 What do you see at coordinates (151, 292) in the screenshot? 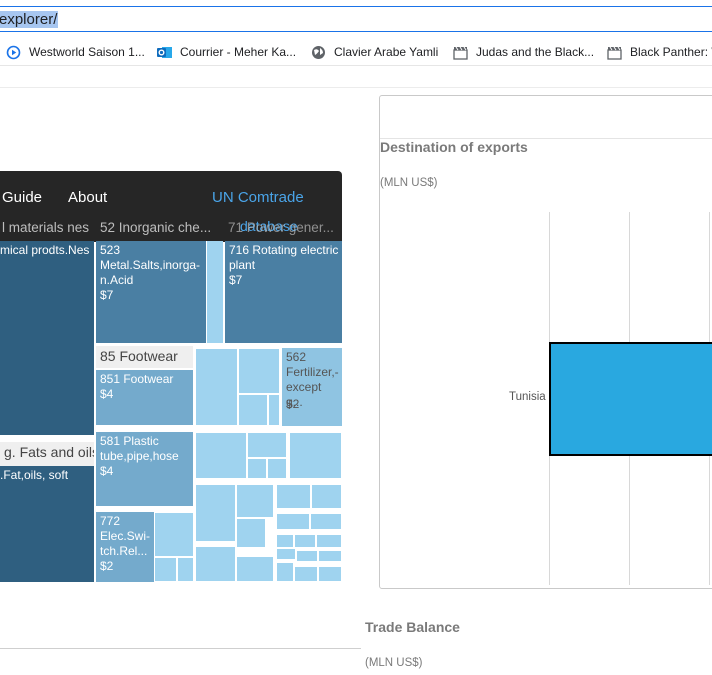
I see `tile-inorganic-salts: 523 Metal.Salts,inorga- n.Acid $7` at bounding box center [151, 292].